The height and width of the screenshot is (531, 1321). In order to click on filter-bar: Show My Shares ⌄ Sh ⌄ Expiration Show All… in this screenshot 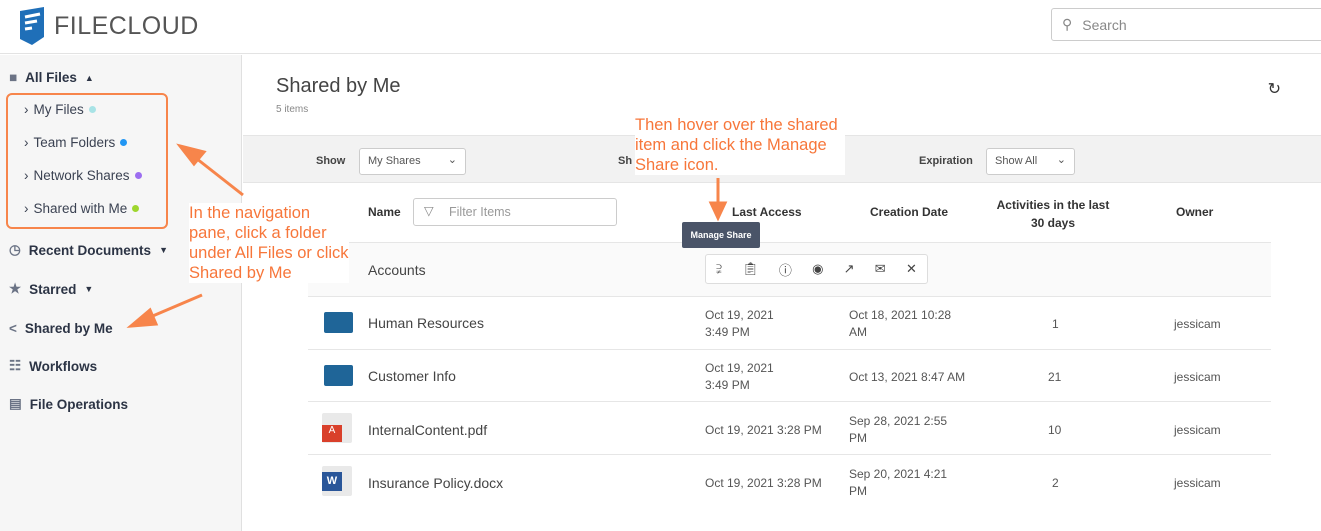, I will do `click(782, 159)`.